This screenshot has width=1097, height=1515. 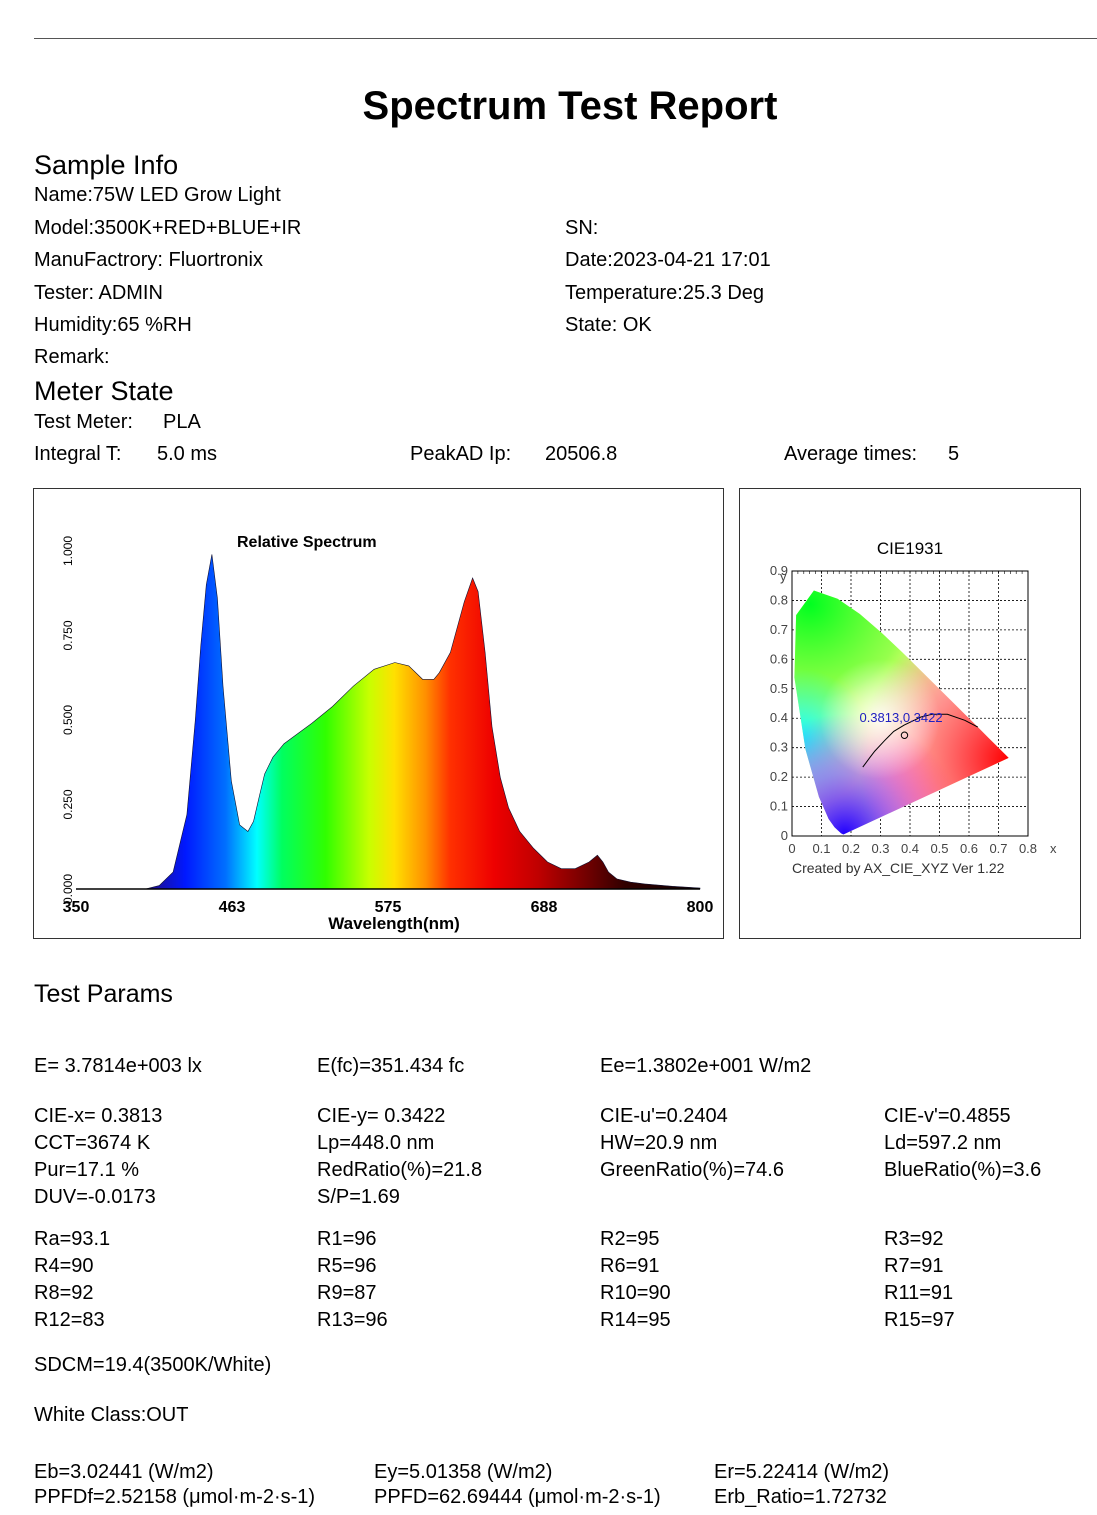 What do you see at coordinates (68, 889) in the screenshot?
I see `spectrum-y-tick-label: 0.000` at bounding box center [68, 889].